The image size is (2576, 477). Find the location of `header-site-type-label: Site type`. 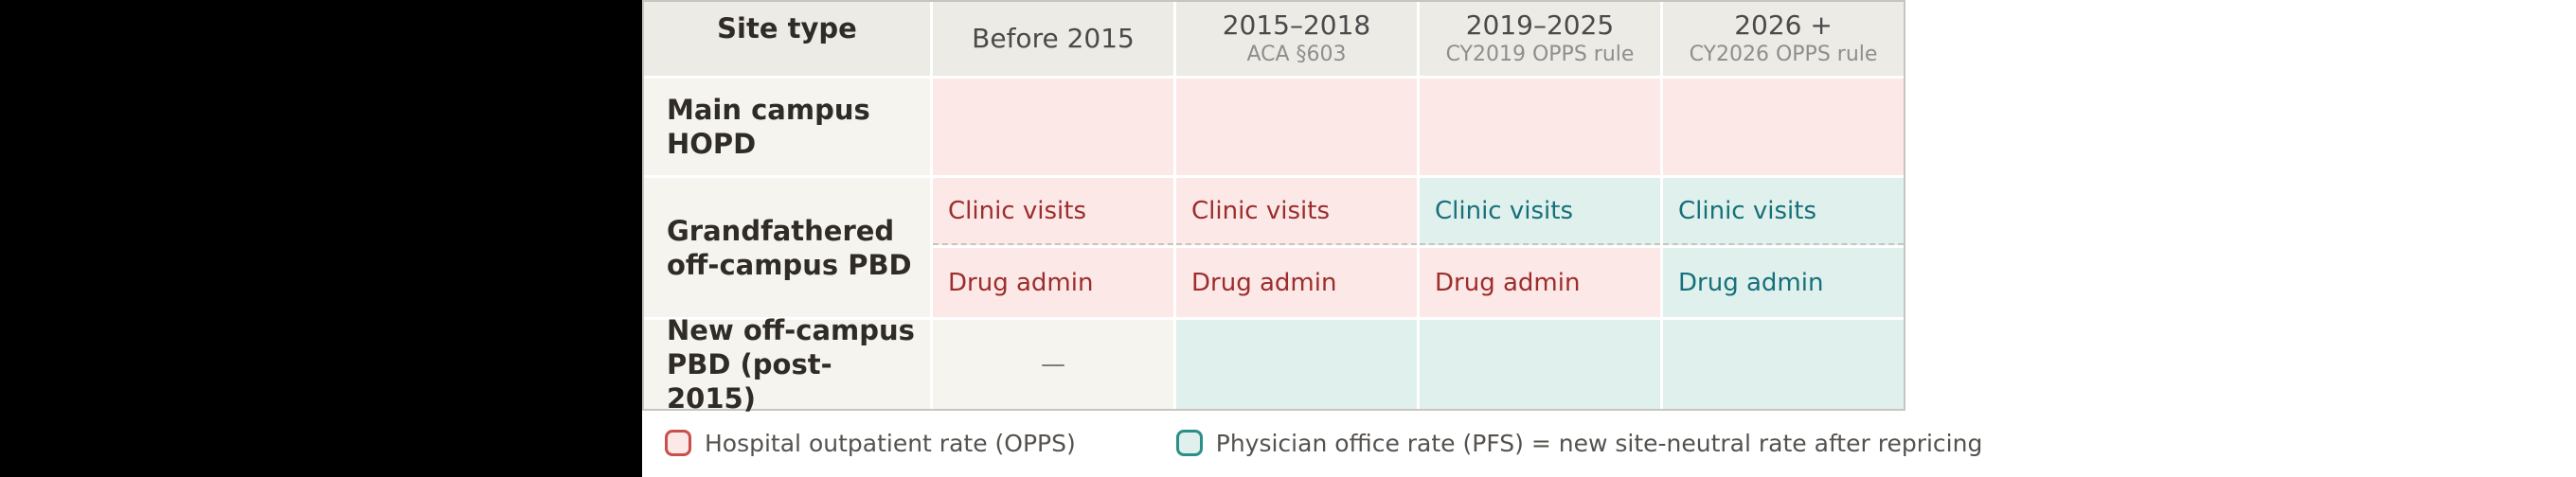

header-site-type-label: Site type is located at coordinates (787, 28).